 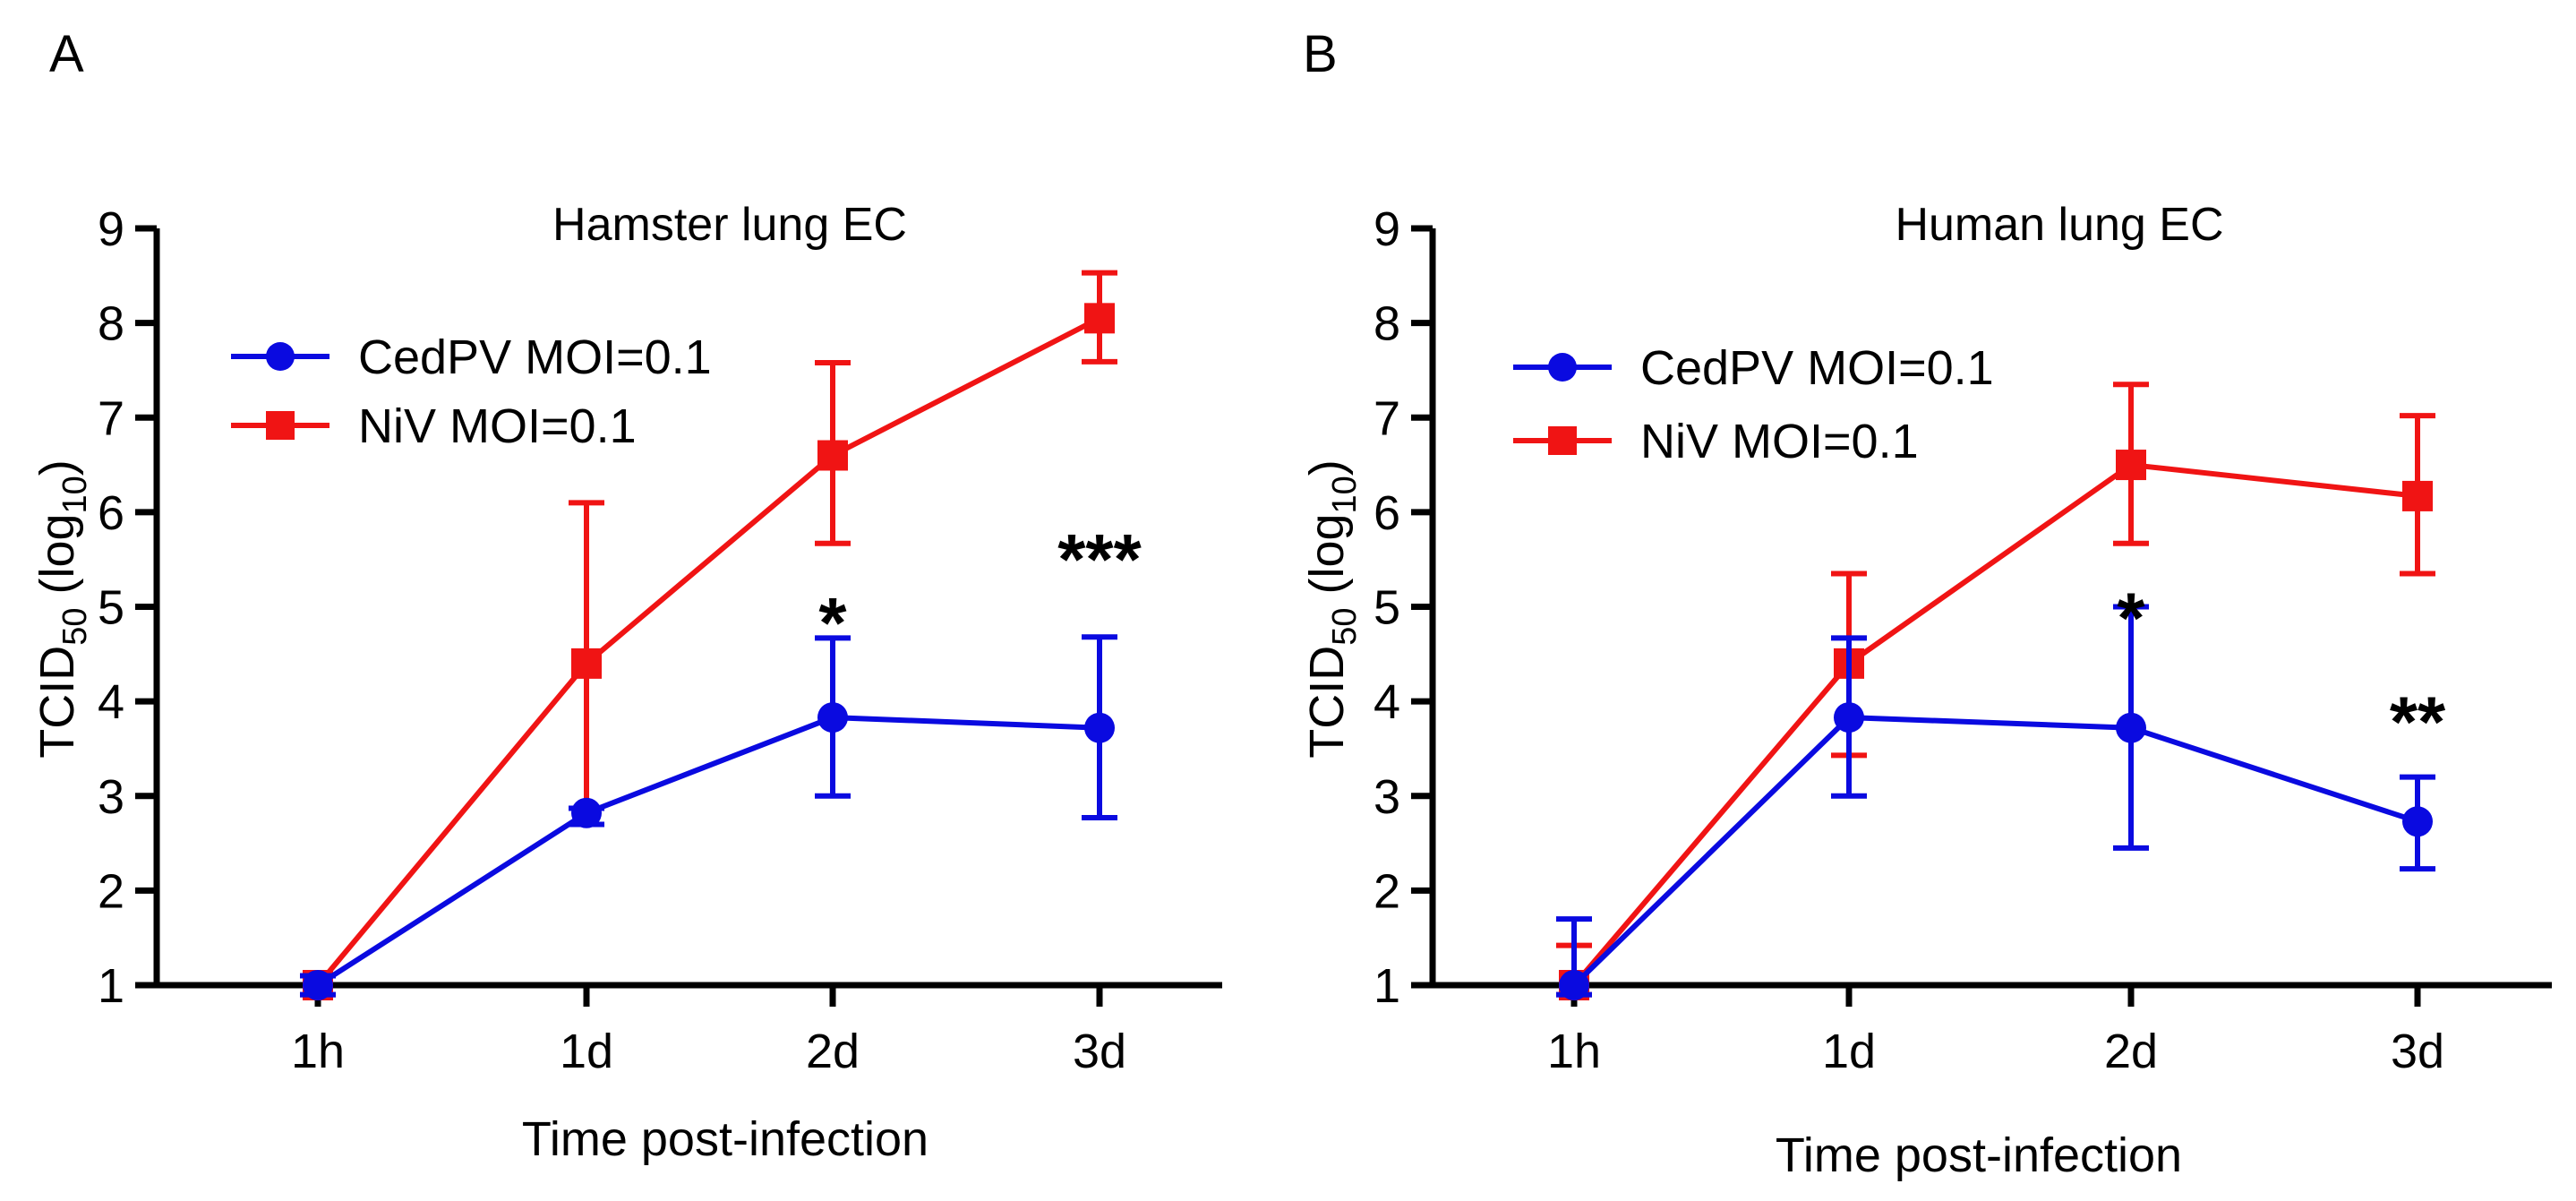 I want to click on significance-label: ***, so click(x=1099, y=559).